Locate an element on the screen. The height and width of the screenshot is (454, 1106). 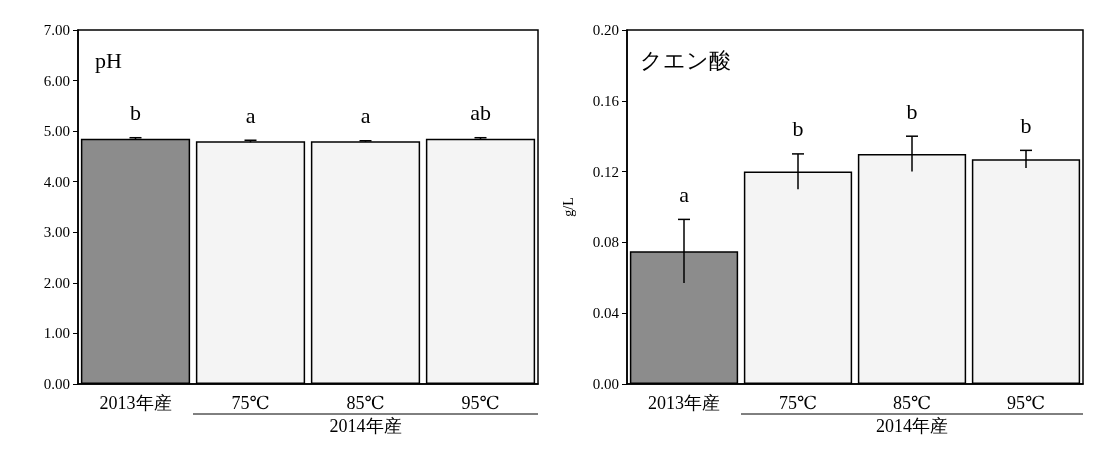
y-tick-label: 3.00 is located at coordinates (56, 232).